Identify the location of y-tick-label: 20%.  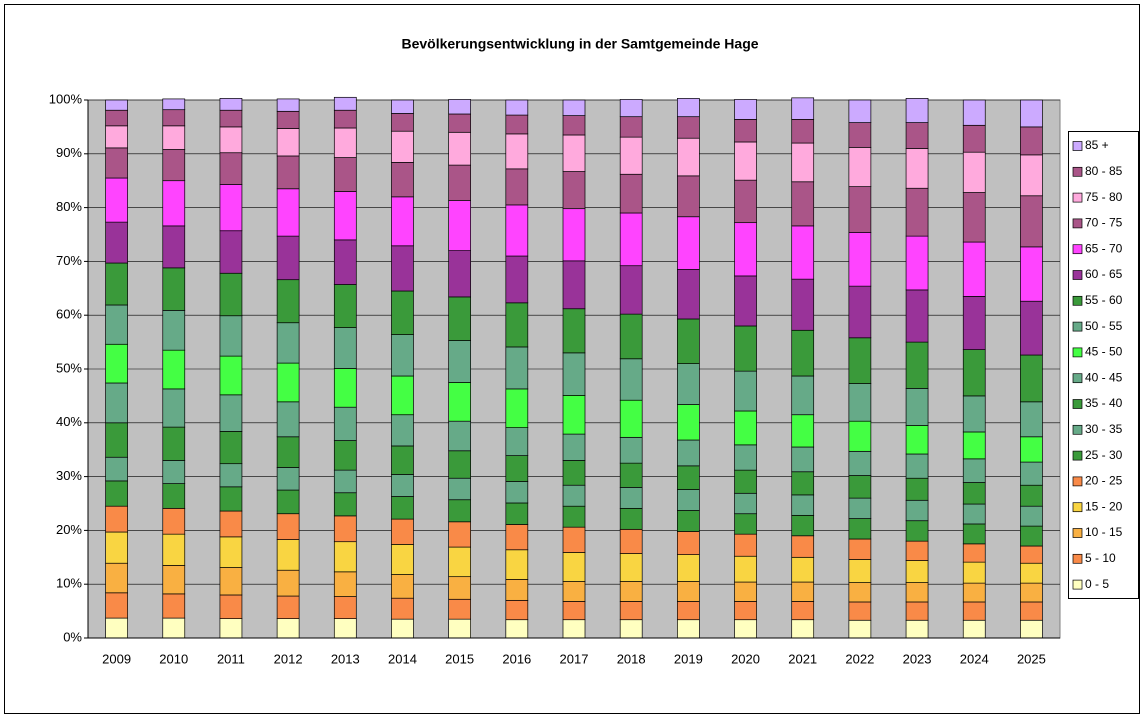
(69, 529).